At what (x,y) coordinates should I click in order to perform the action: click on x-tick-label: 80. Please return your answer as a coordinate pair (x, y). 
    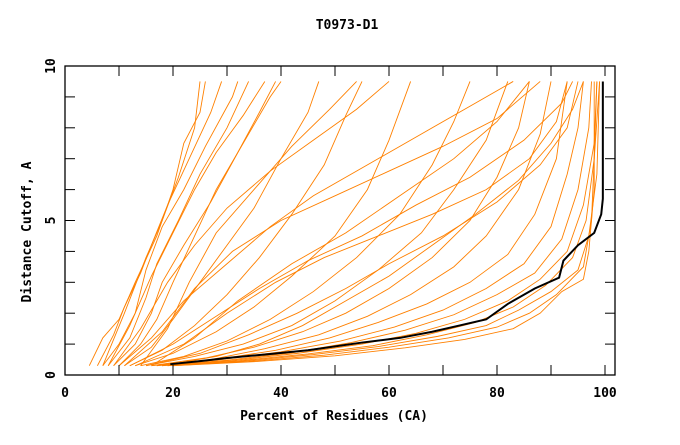
    Looking at the image, I should click on (497, 393).